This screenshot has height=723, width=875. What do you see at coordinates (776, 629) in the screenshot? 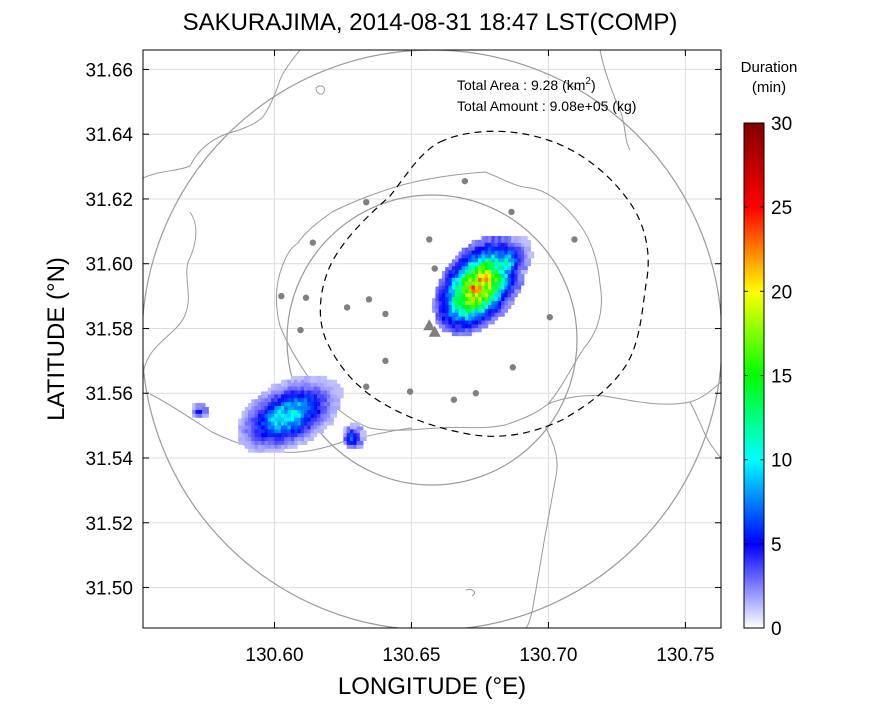
I see `colorbar-tick-label: 0` at bounding box center [776, 629].